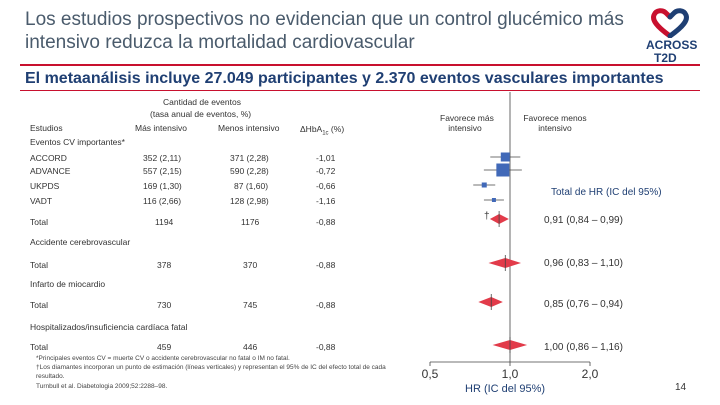  Describe the element at coordinates (583, 220) in the screenshot. I see `hr-value: 0,91 (0,84 – 0,99)` at that location.